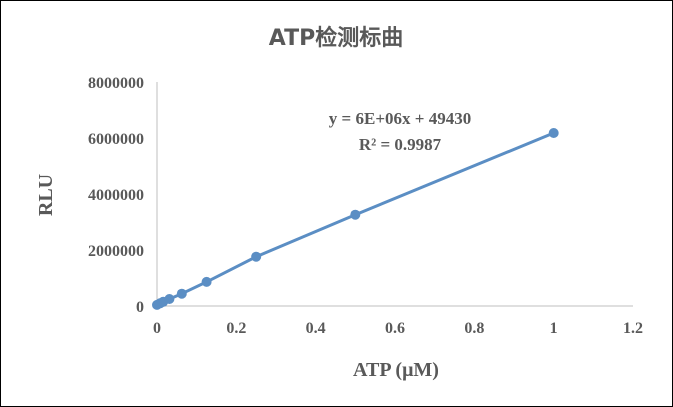  I want to click on y-tick-label: 4000000, so click(116, 195).